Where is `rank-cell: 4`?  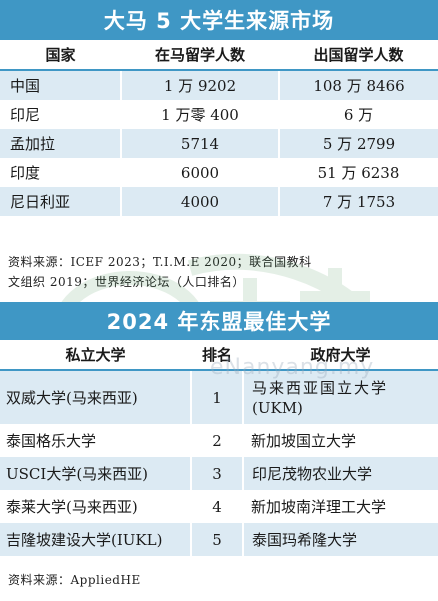 rank-cell: 4 is located at coordinates (217, 506).